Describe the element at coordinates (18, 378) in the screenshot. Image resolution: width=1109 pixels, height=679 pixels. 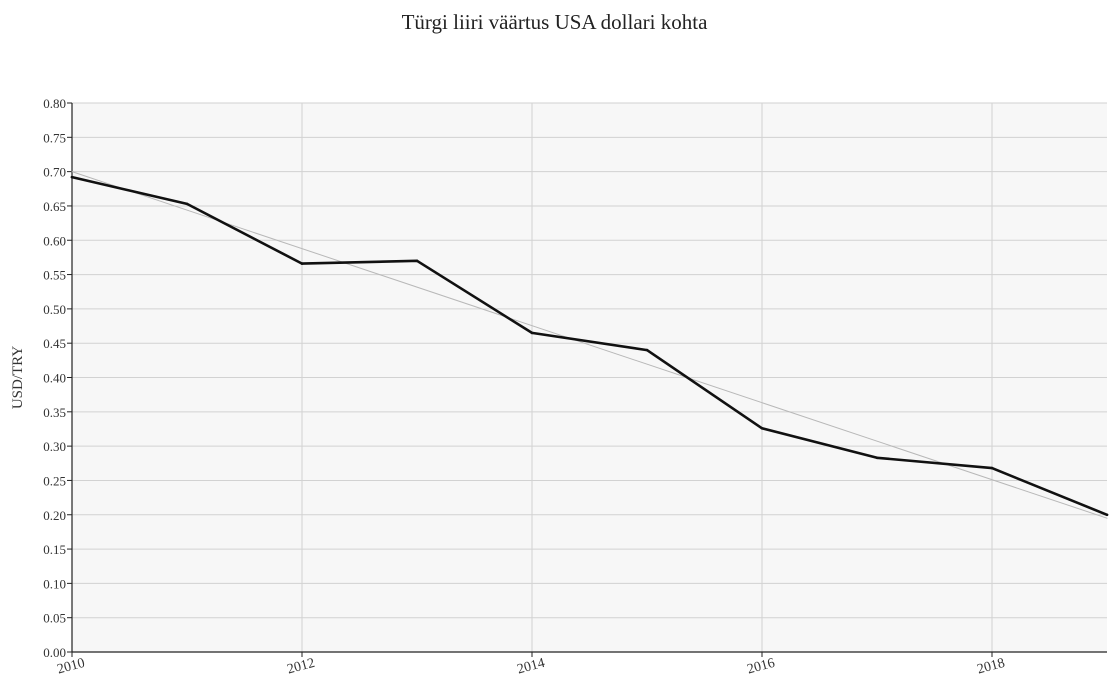
I see `y-axis-label: USD/TRY` at that location.